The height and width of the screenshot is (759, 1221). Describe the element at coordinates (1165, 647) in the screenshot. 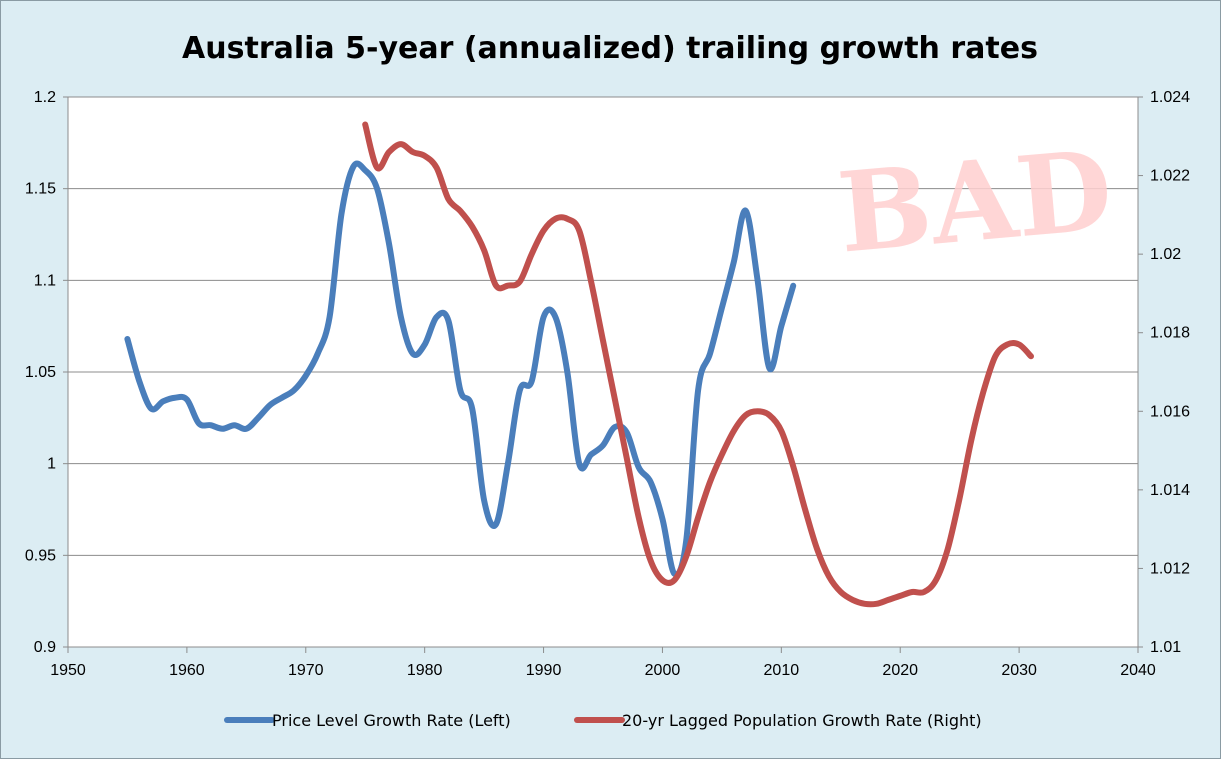

I see `y-right-tick-label: 1.01` at that location.